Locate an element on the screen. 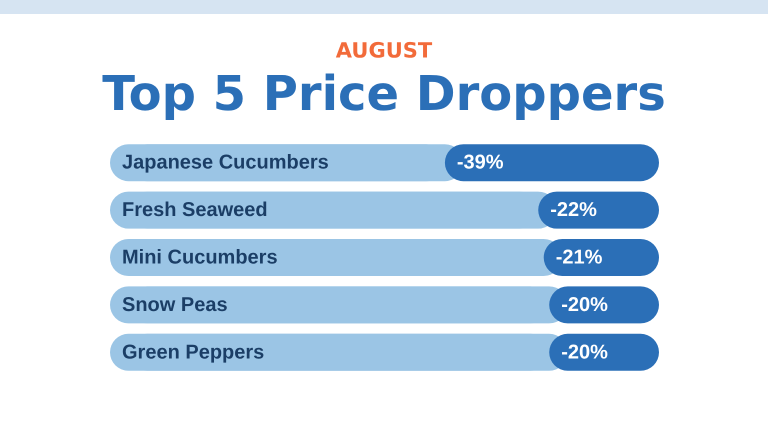 The image size is (768, 447). chart-subtitle: AUGUST is located at coordinates (384, 50).